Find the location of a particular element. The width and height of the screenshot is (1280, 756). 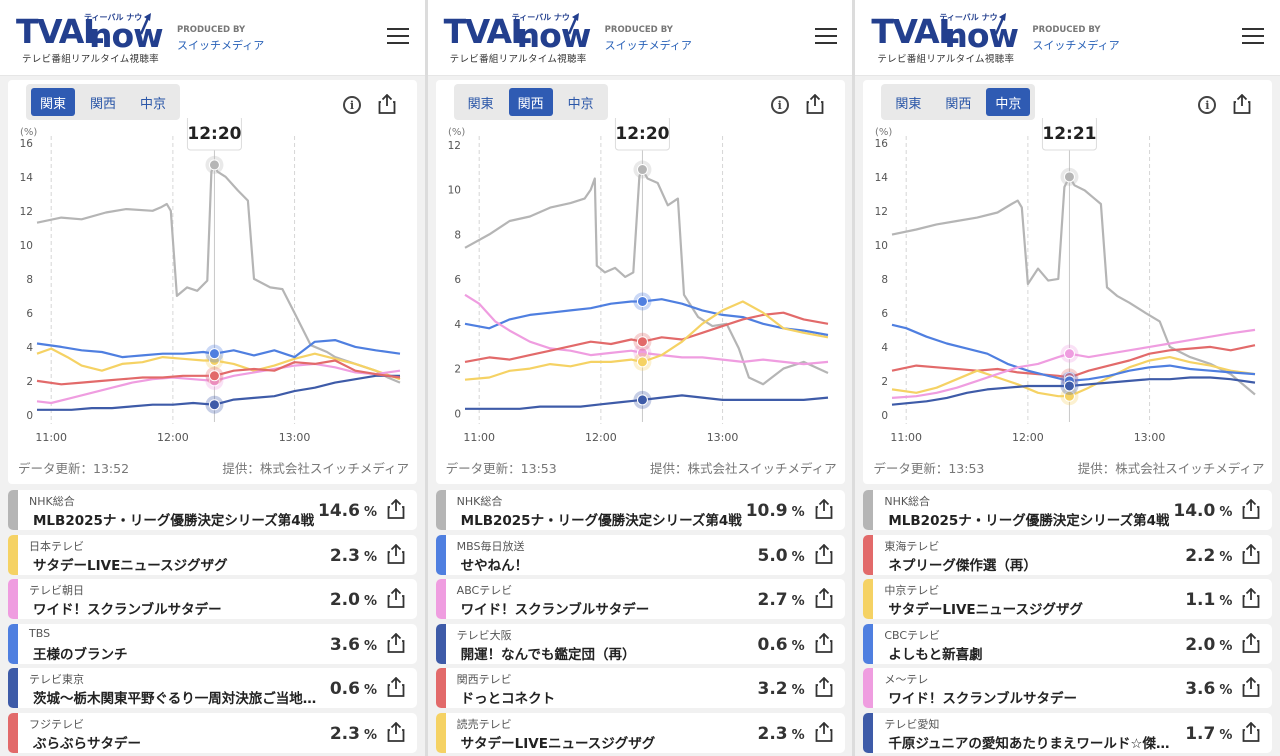

y-axis-unit: (%) is located at coordinates (28, 132).